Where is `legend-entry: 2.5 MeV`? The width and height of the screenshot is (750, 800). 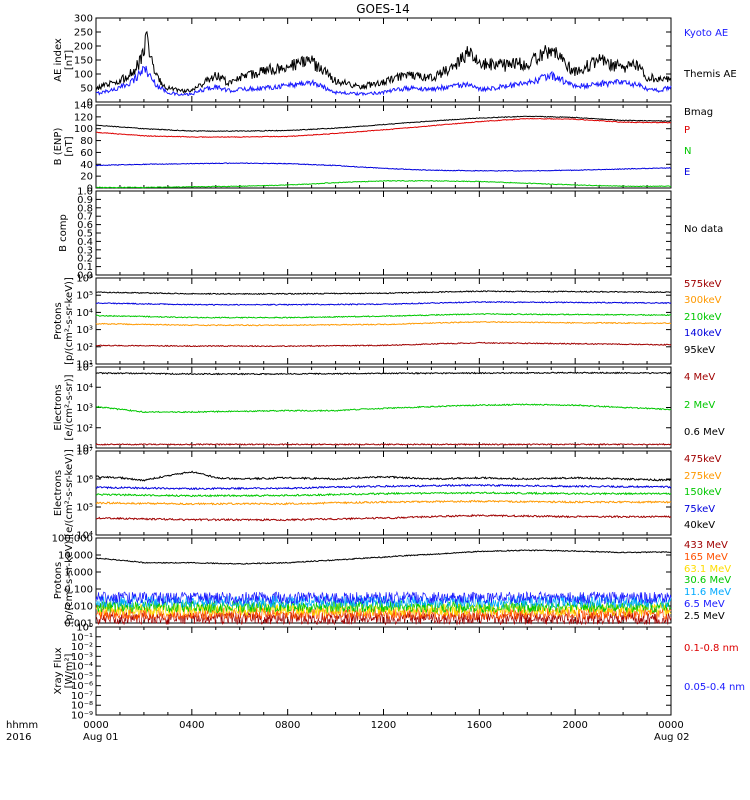
legend-entry: 2.5 MeV is located at coordinates (704, 616).